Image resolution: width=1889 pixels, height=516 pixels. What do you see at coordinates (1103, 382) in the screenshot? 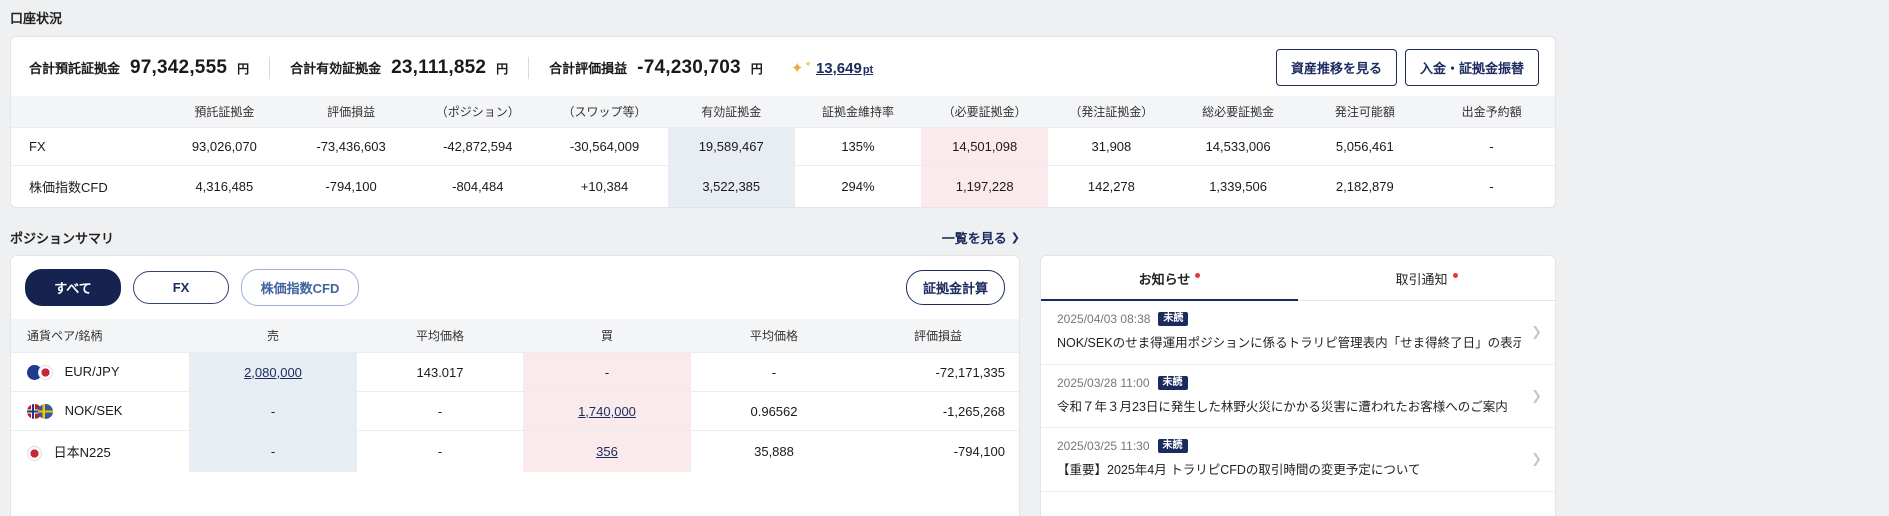
I see `news-datetime: 2025/03/28 11:00` at bounding box center [1103, 382].